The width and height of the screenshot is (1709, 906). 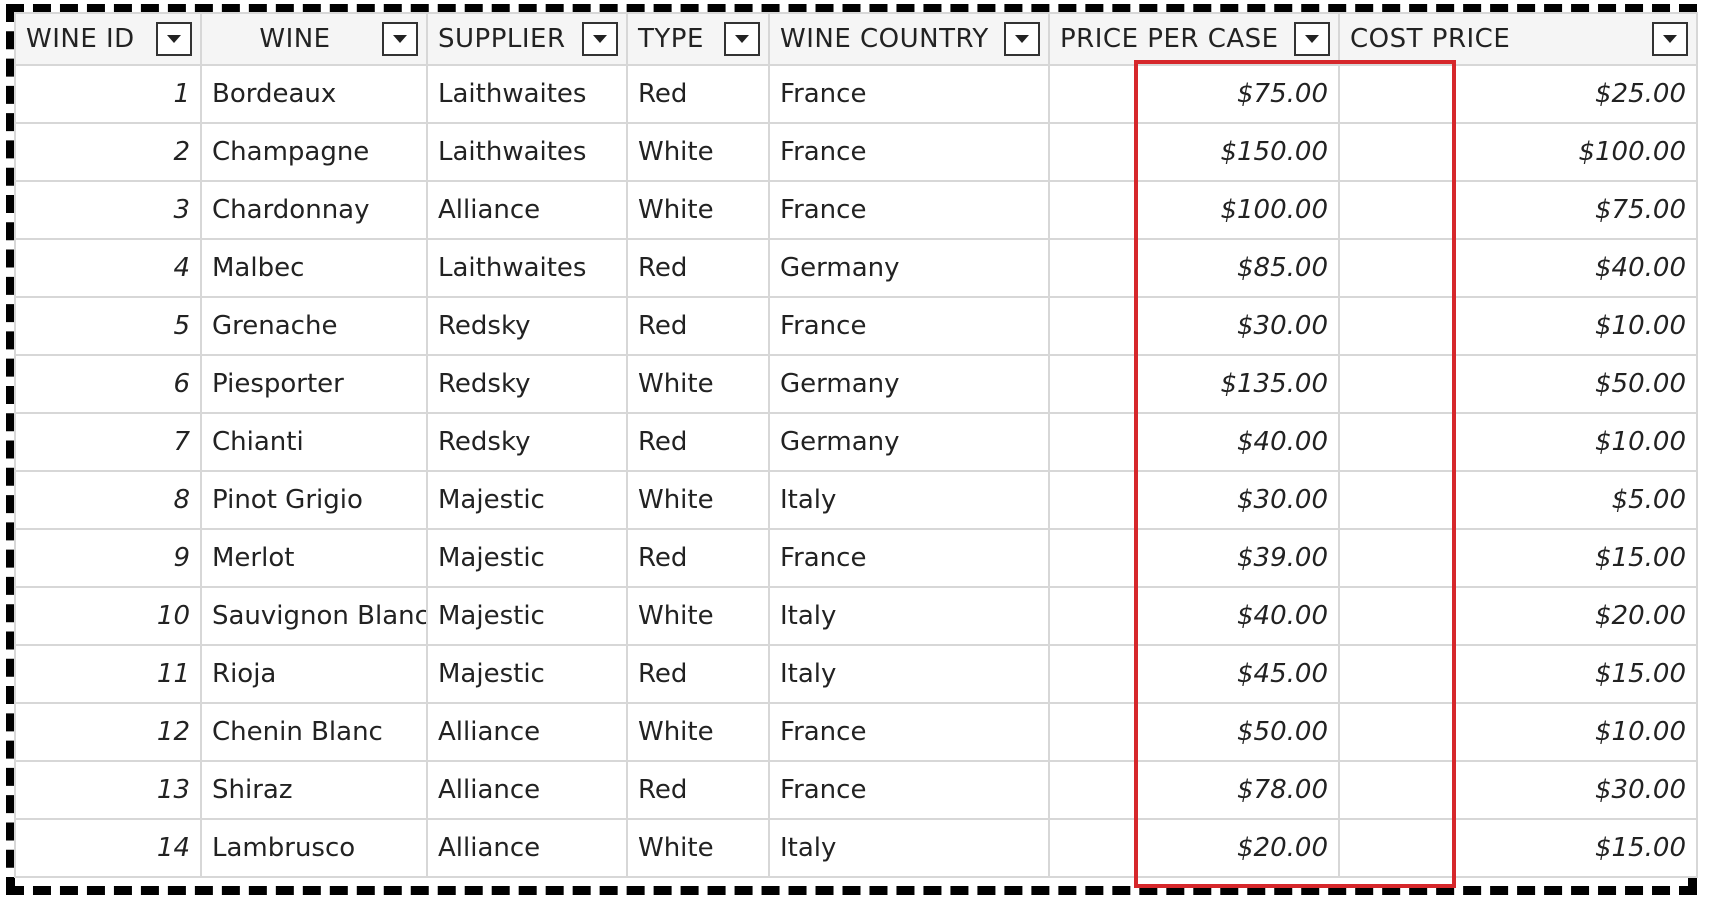 What do you see at coordinates (314, 384) in the screenshot?
I see `cell-wine: Piesporter` at bounding box center [314, 384].